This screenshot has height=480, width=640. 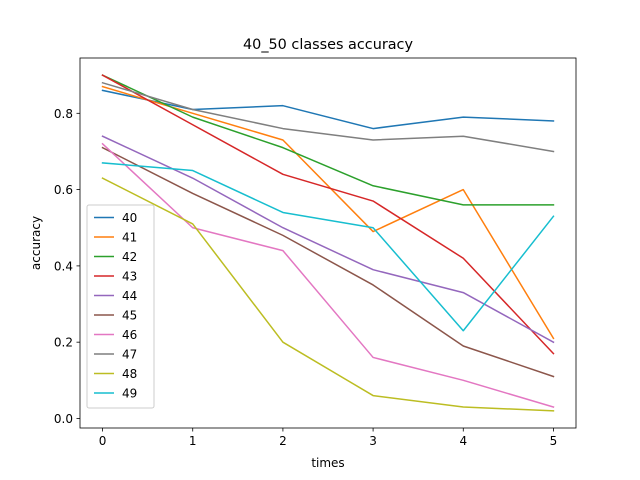 I want to click on legend-label-44: 44, so click(x=129, y=296).